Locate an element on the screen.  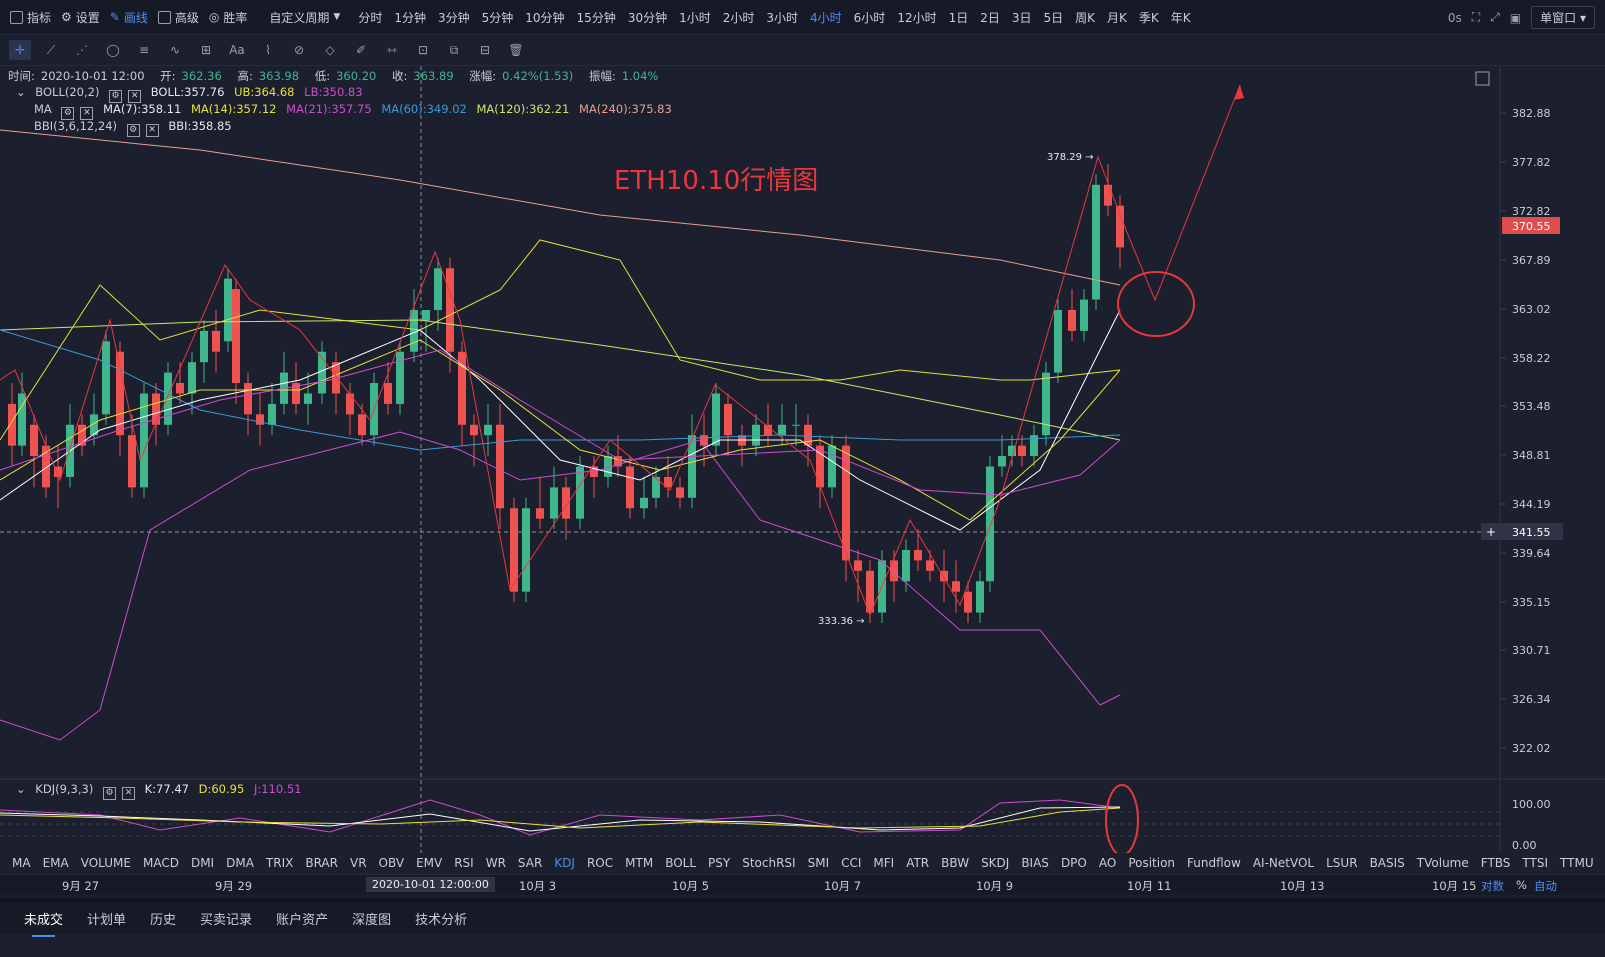
indicator-tab-fundflow: Fundflow is located at coordinates (1214, 863).